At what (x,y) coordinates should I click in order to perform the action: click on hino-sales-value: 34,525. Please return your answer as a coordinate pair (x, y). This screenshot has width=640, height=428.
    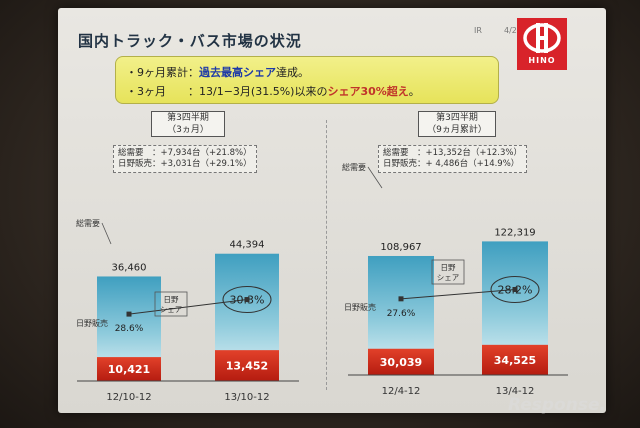
    Looking at the image, I should click on (515, 360).